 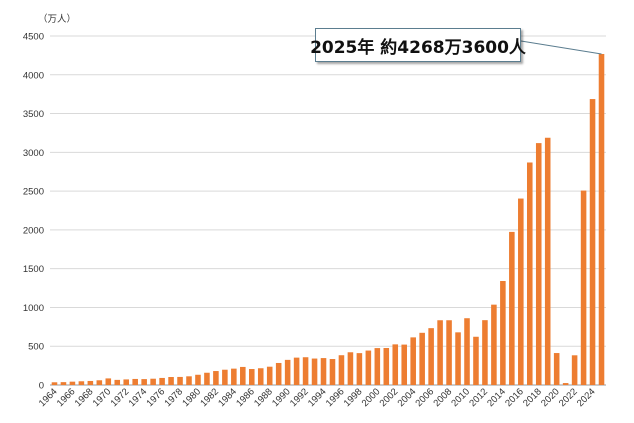 I want to click on bar-2024, so click(x=592, y=242).